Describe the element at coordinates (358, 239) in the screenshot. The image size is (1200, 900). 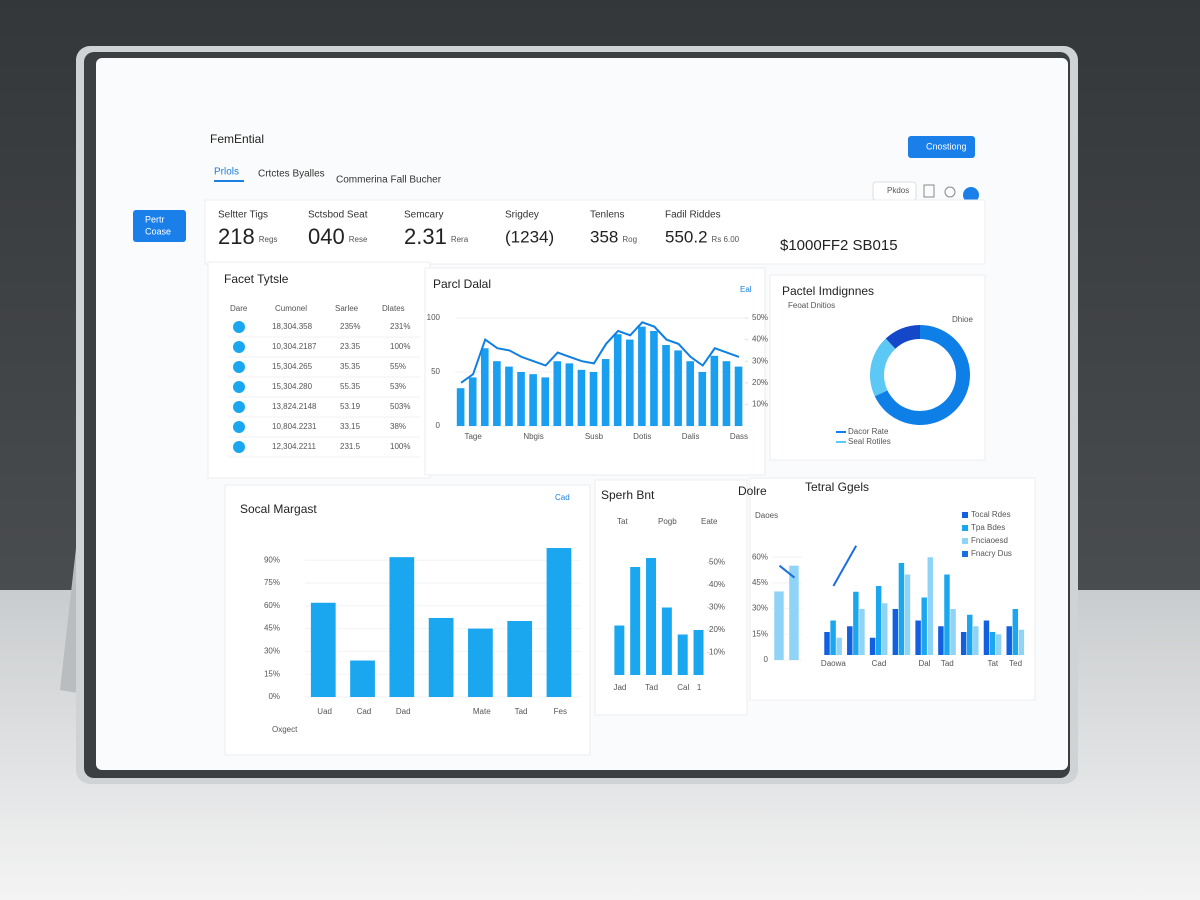
I see `kpi-unit: Rese` at that location.